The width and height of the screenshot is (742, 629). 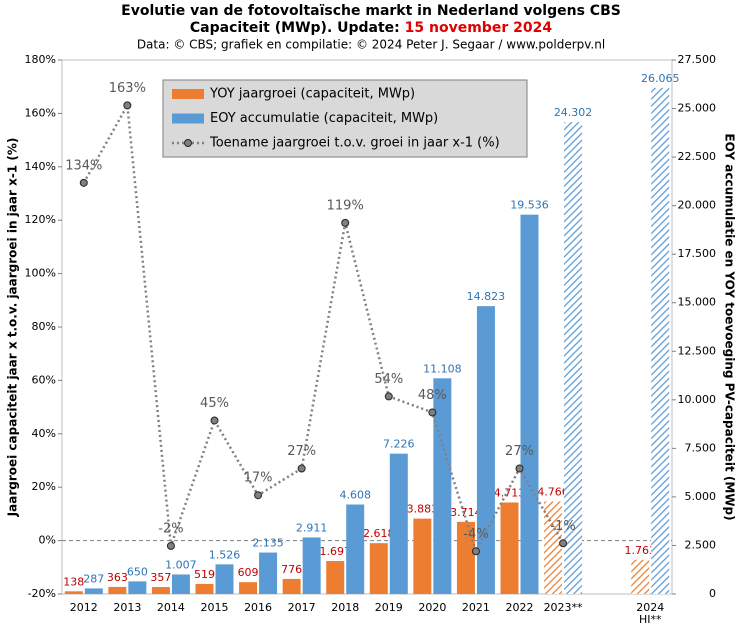 I want to click on value-label: 363, so click(x=117, y=577).